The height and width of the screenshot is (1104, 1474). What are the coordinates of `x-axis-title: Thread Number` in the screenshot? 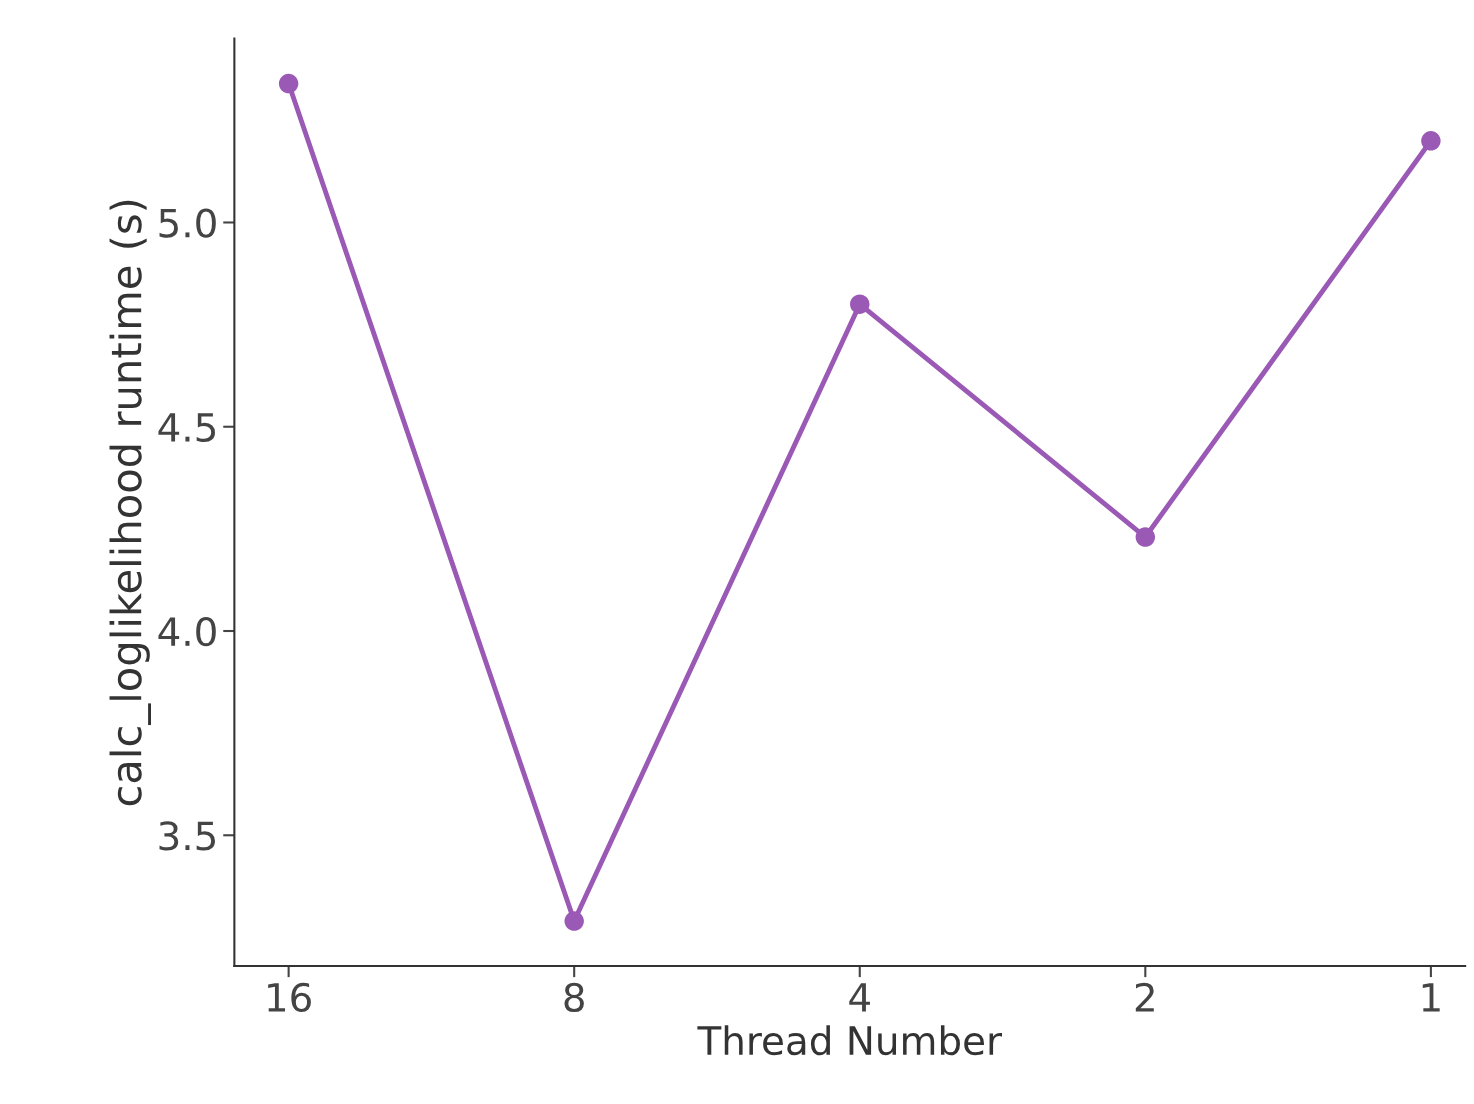 It's located at (850, 1040).